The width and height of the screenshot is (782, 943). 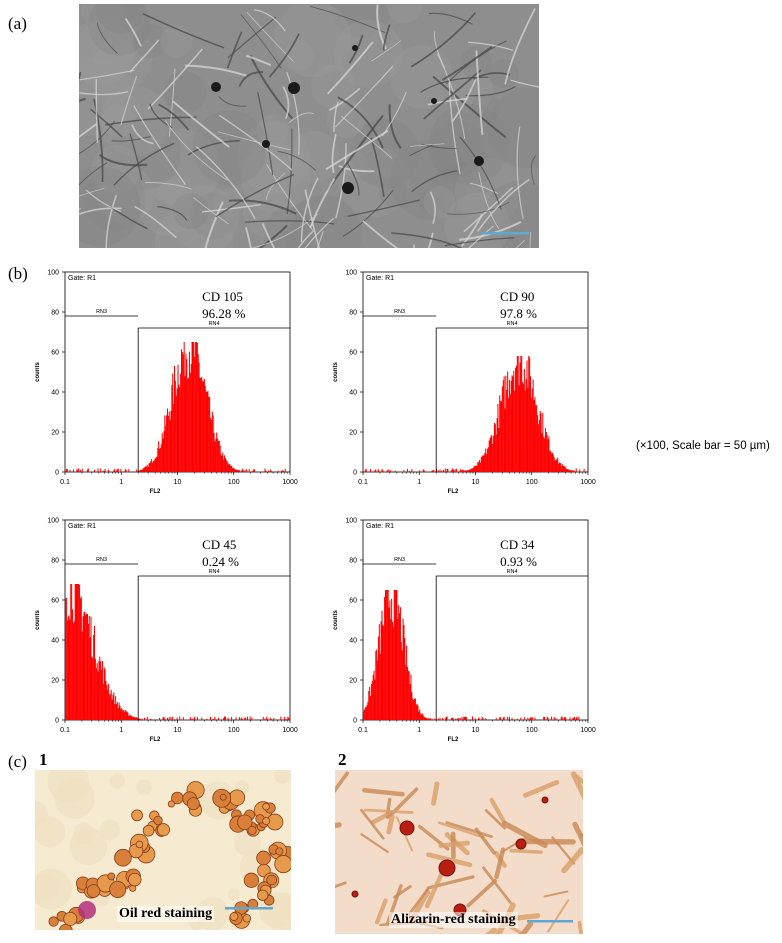 What do you see at coordinates (572, 860) in the screenshot?
I see `stained-cell` at bounding box center [572, 860].